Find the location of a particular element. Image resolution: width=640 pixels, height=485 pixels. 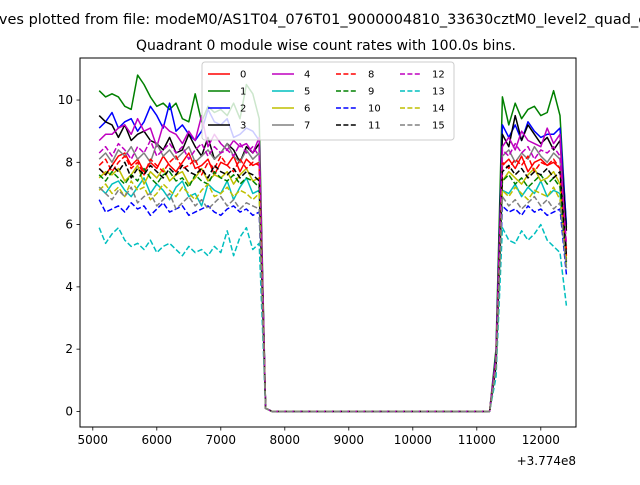

legend-label-6: 6 is located at coordinates (307, 109).